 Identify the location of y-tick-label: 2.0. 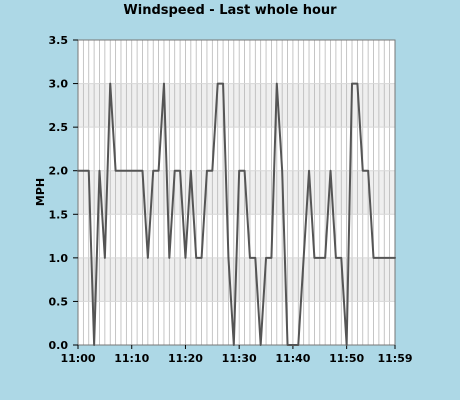
(59, 171).